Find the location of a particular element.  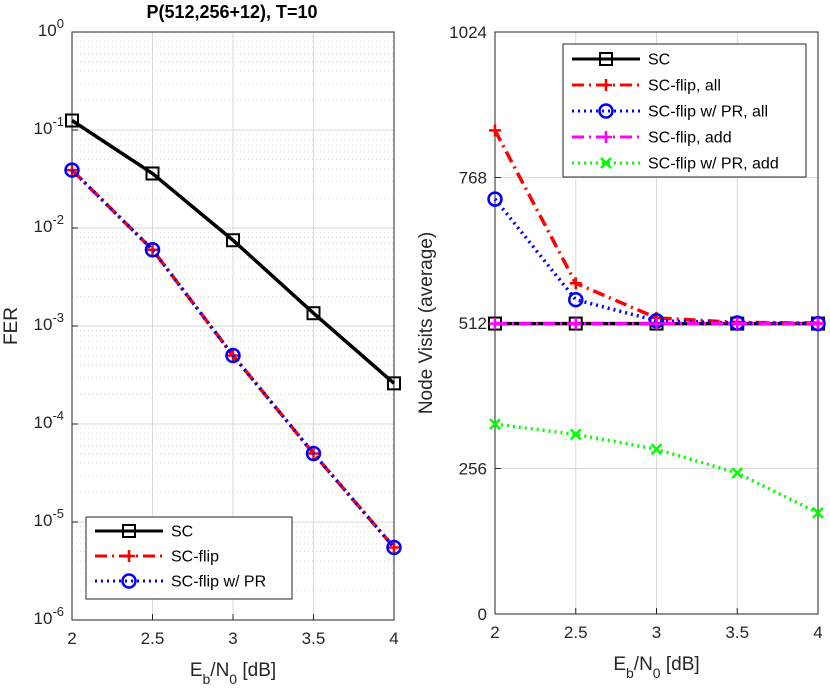

legend-label: SC-flip, add is located at coordinates (690, 138).